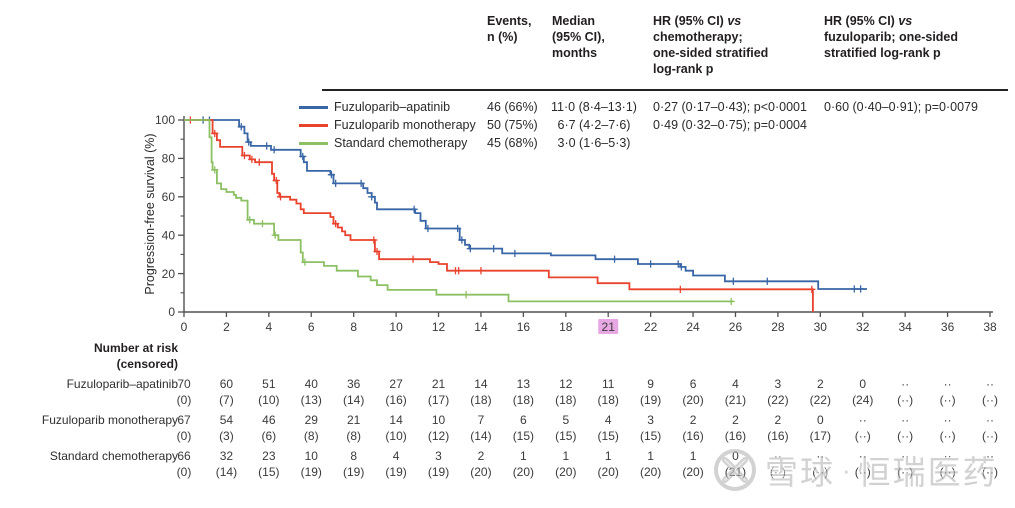 This screenshot has height=508, width=1015. What do you see at coordinates (905, 327) in the screenshot?
I see `x-tick-label: 34` at bounding box center [905, 327].